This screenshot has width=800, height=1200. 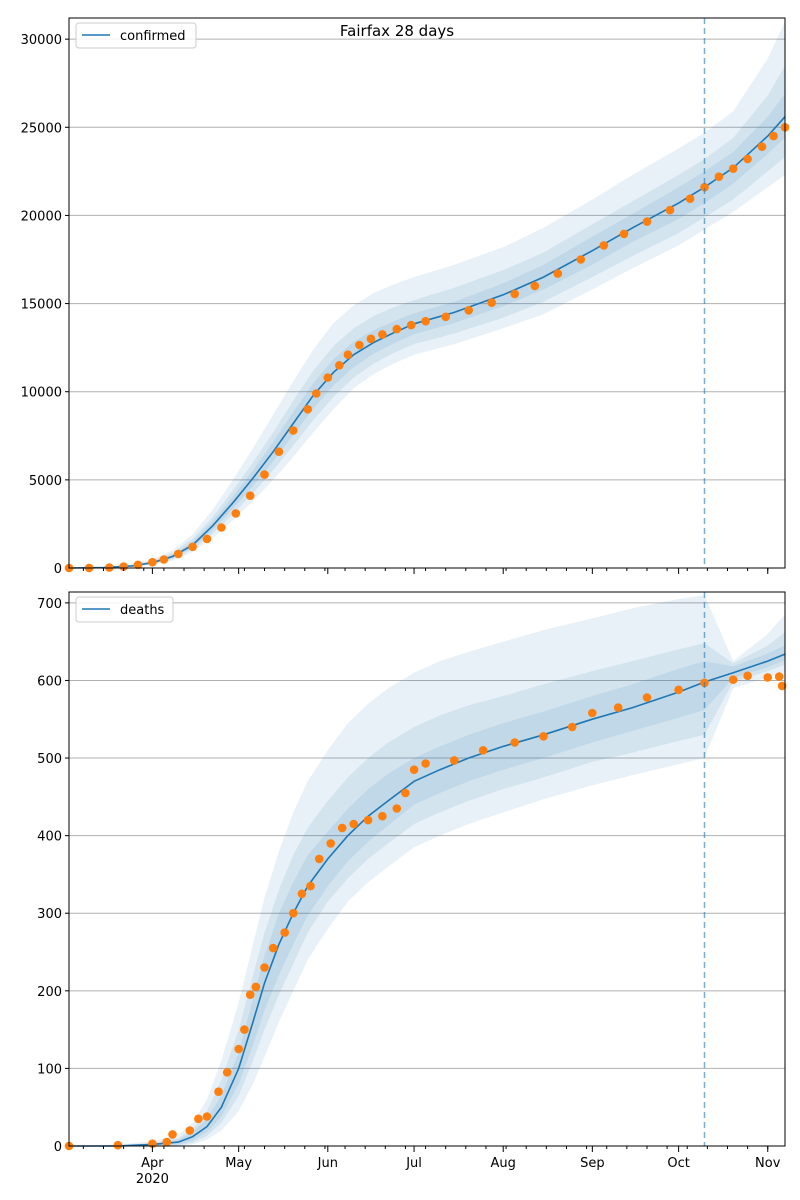 What do you see at coordinates (49, 1069) in the screenshot?
I see `y-tick-label: 100` at bounding box center [49, 1069].